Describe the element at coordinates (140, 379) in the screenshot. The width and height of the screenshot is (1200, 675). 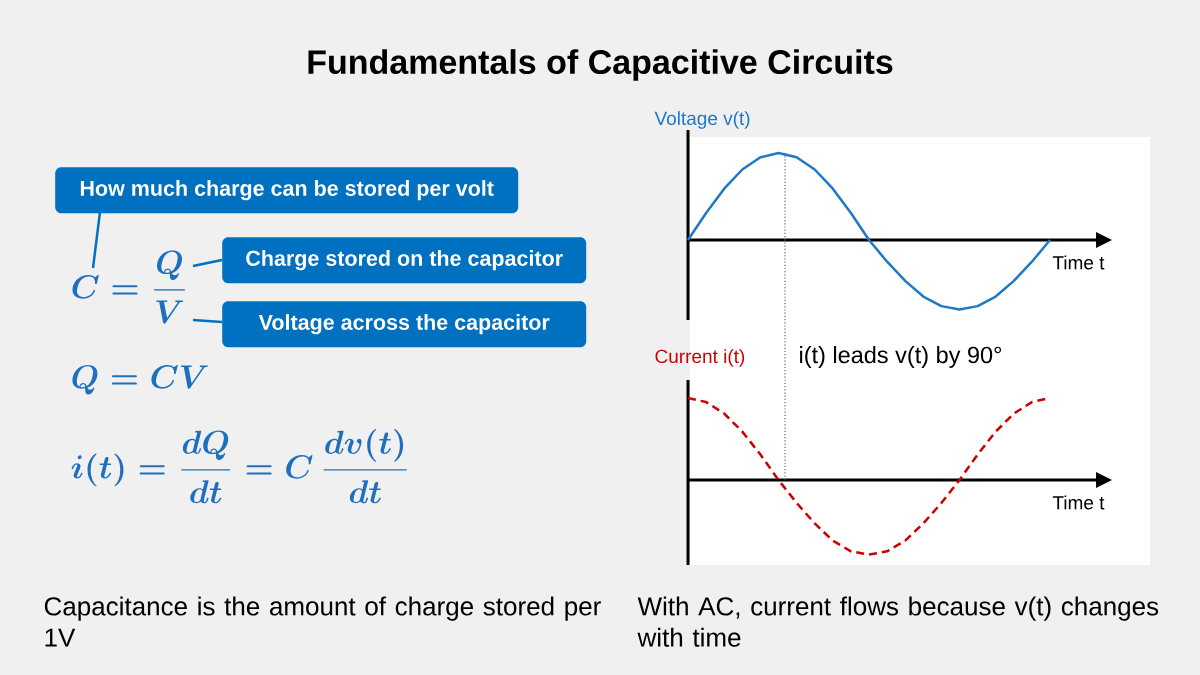
I see `text: $Q = CV$` at that location.